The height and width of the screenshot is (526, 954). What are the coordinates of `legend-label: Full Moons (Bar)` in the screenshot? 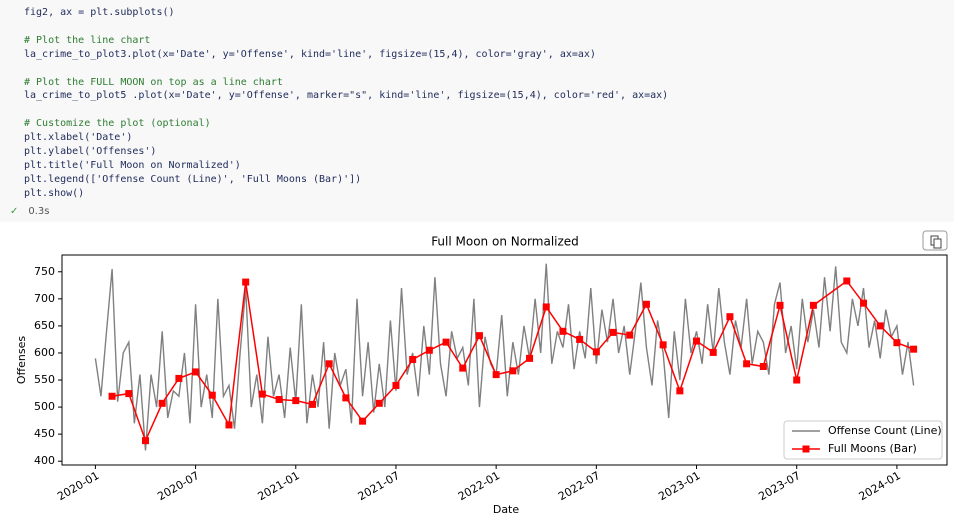 It's located at (872, 448).